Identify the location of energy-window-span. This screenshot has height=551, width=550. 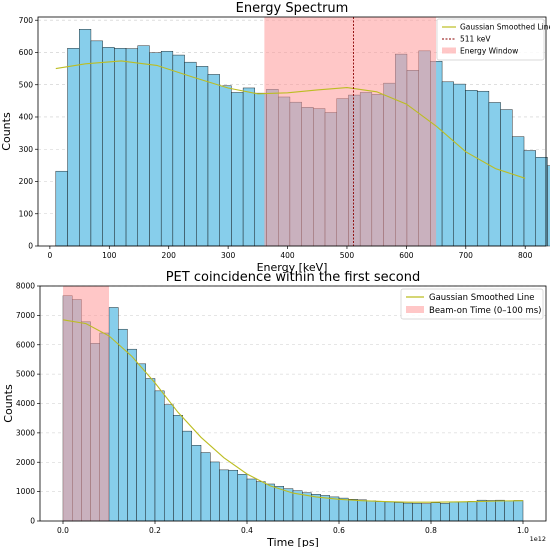
(350, 131).